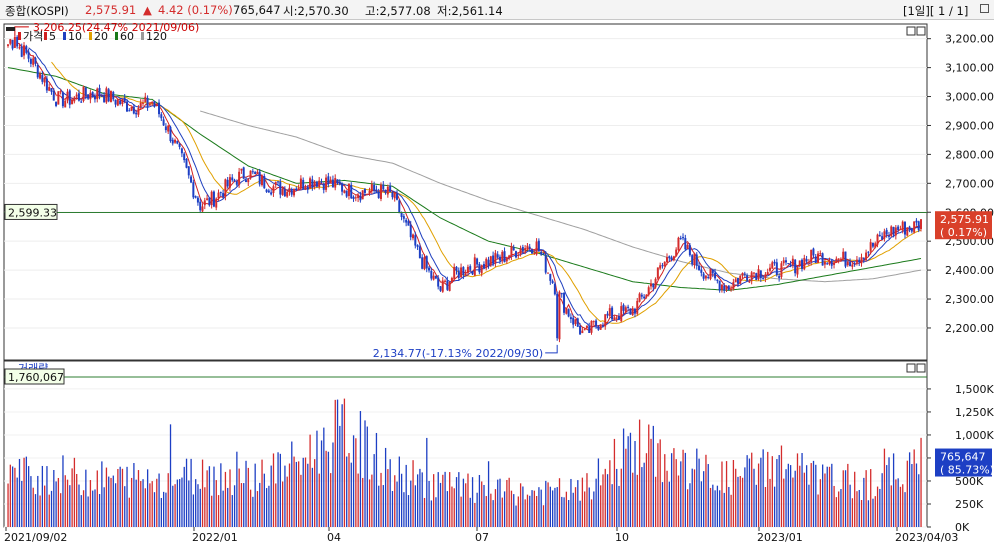 This screenshot has height=545, width=994. Describe the element at coordinates (969, 183) in the screenshot. I see `price-tick-label: 2,700.00` at that location.